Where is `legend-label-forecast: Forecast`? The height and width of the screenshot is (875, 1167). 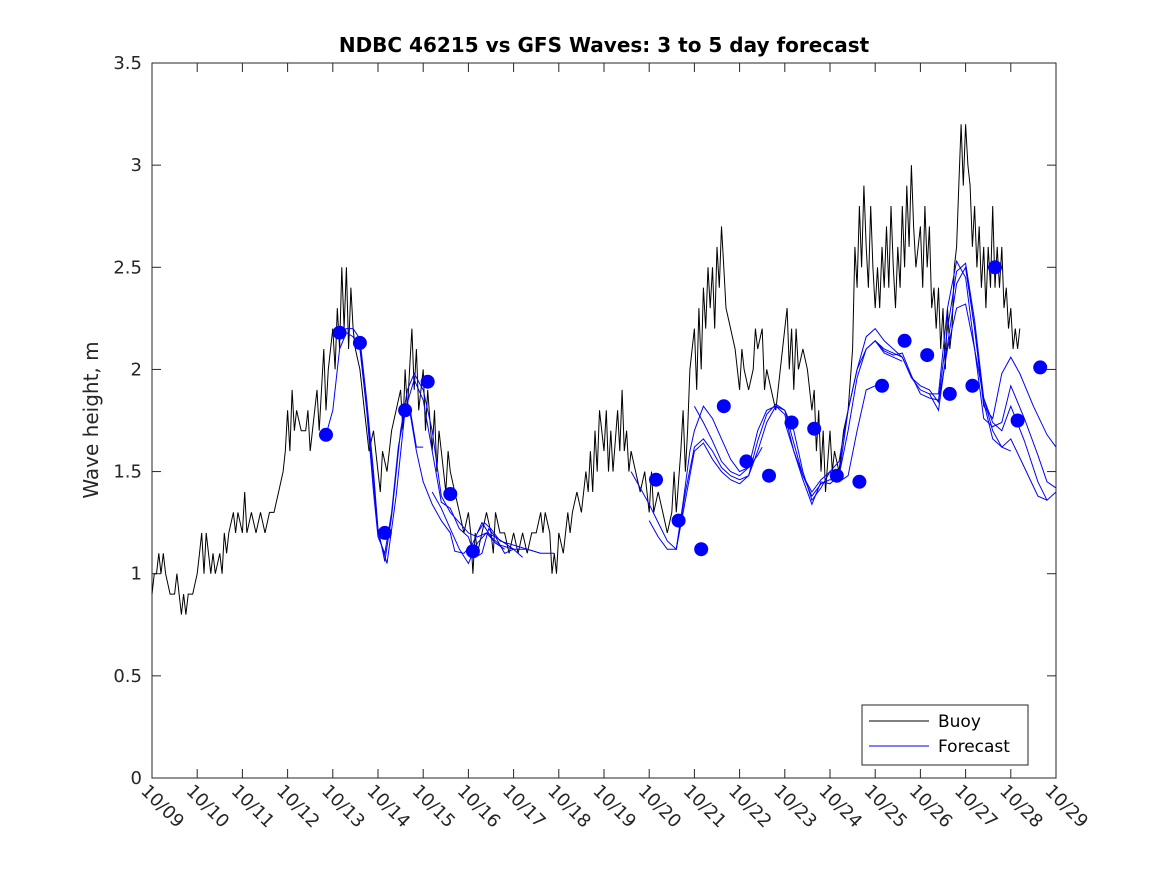
legend-label-forecast: Forecast is located at coordinates (974, 747).